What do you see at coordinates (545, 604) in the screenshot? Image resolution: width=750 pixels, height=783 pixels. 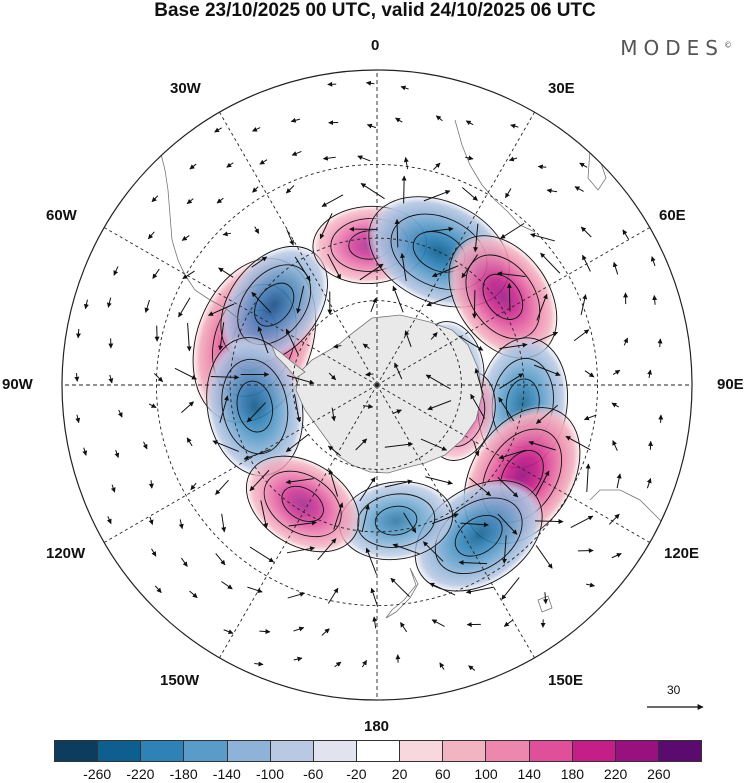 I see `tasmania` at bounding box center [545, 604].